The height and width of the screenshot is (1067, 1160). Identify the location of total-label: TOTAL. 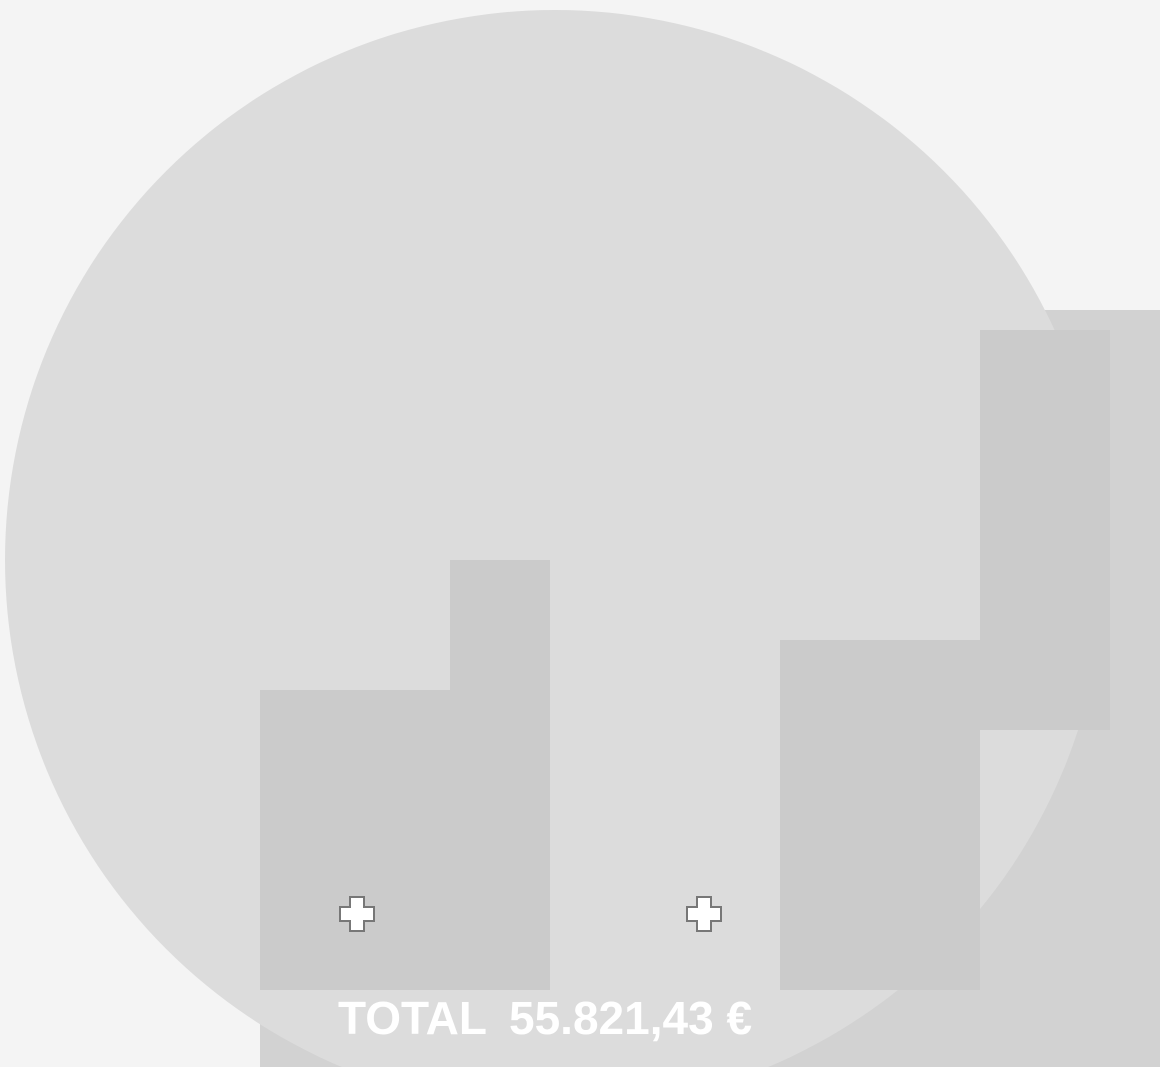
(412, 1018).